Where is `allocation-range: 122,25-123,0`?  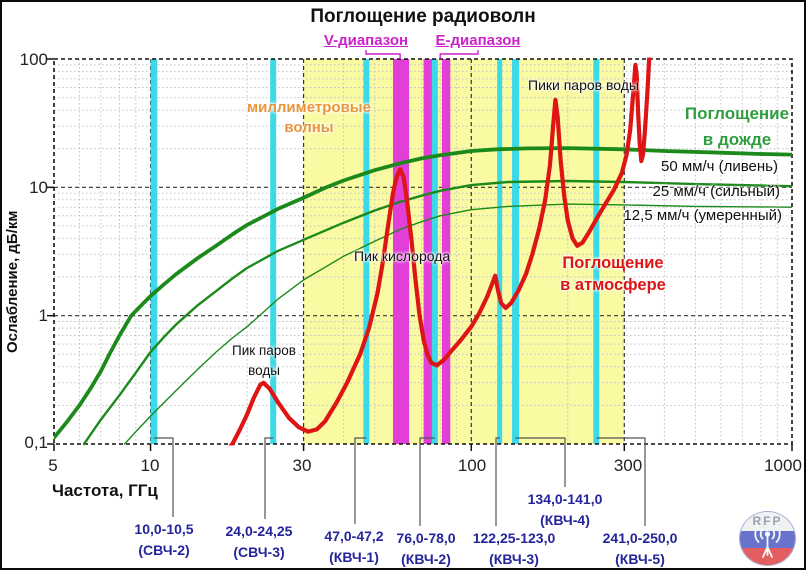 allocation-range: 122,25-123,0 is located at coordinates (514, 538).